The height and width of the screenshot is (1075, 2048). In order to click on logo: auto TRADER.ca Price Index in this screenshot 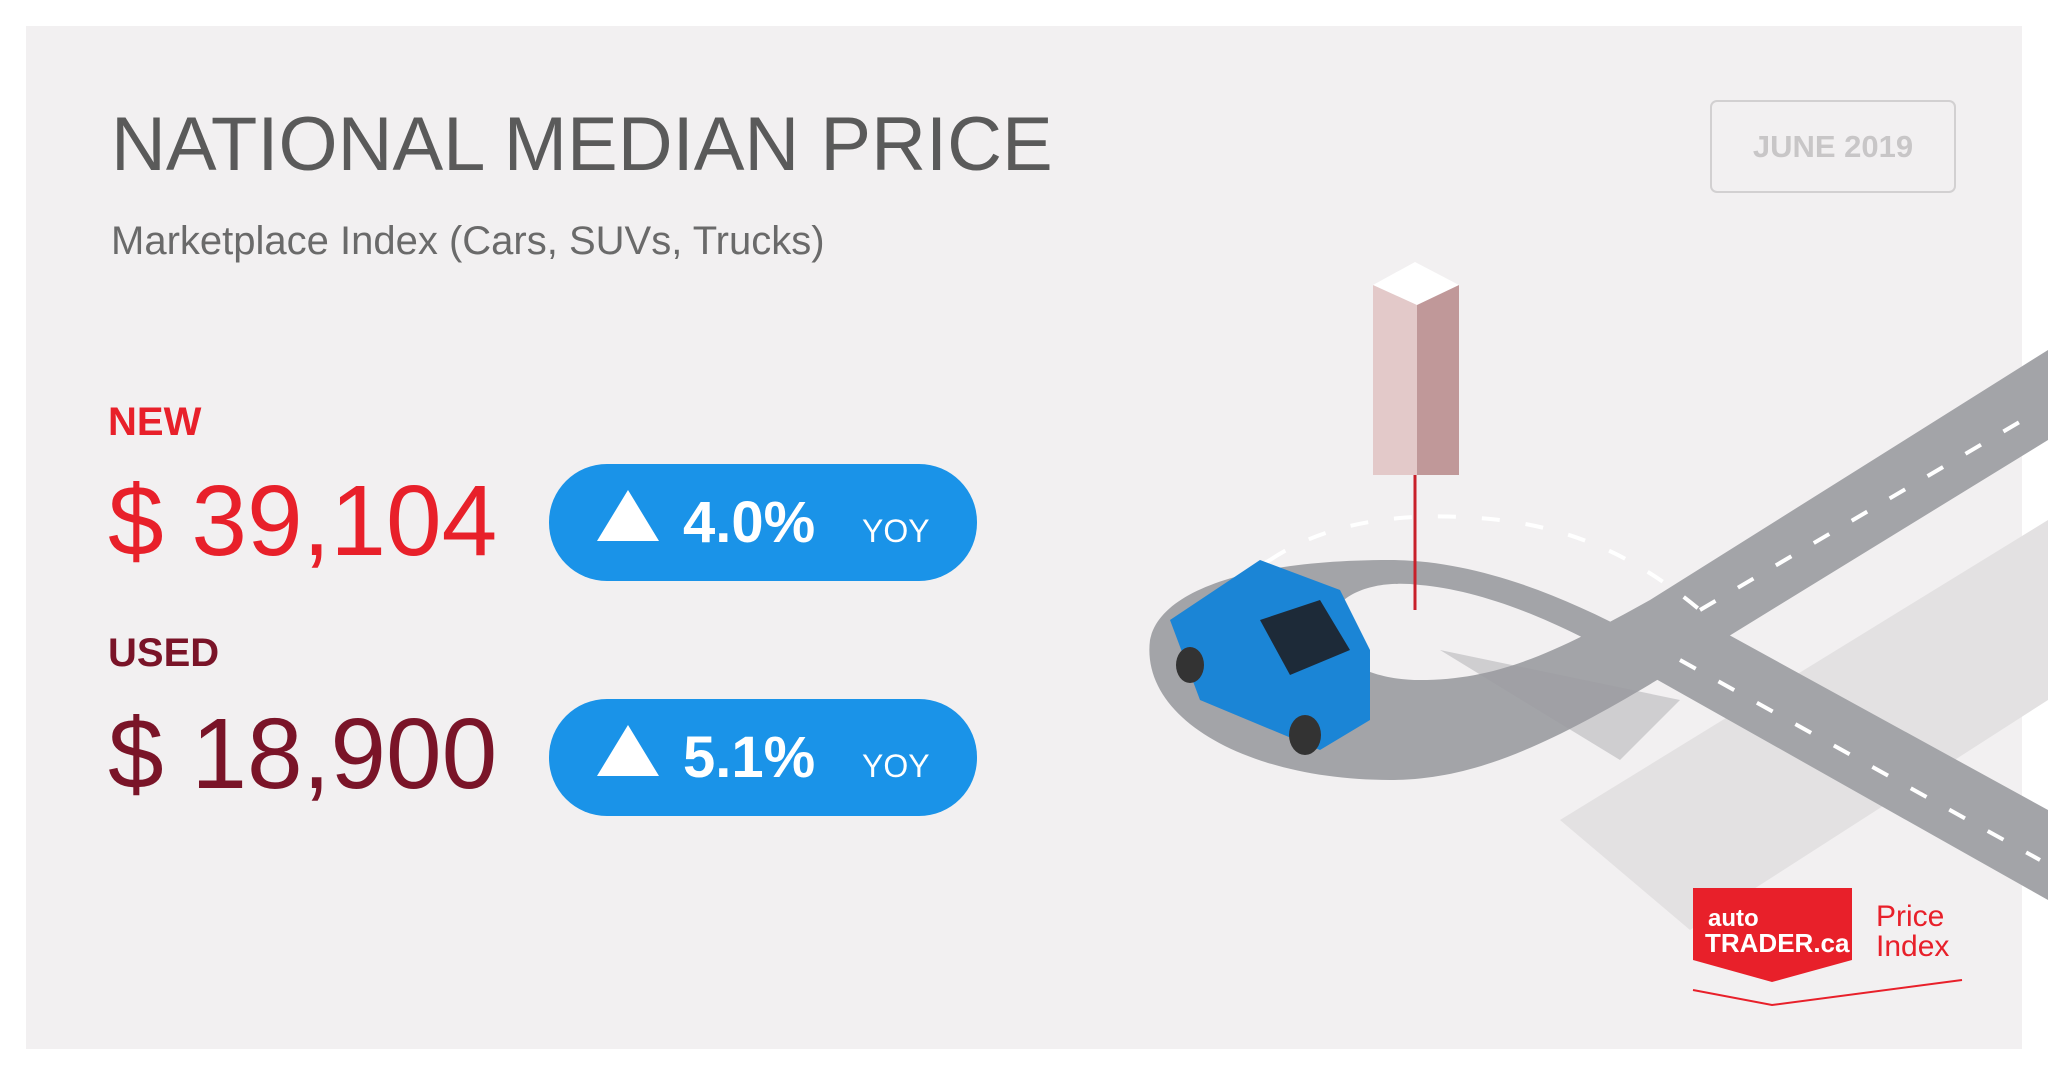, I will do `click(1827, 947)`.